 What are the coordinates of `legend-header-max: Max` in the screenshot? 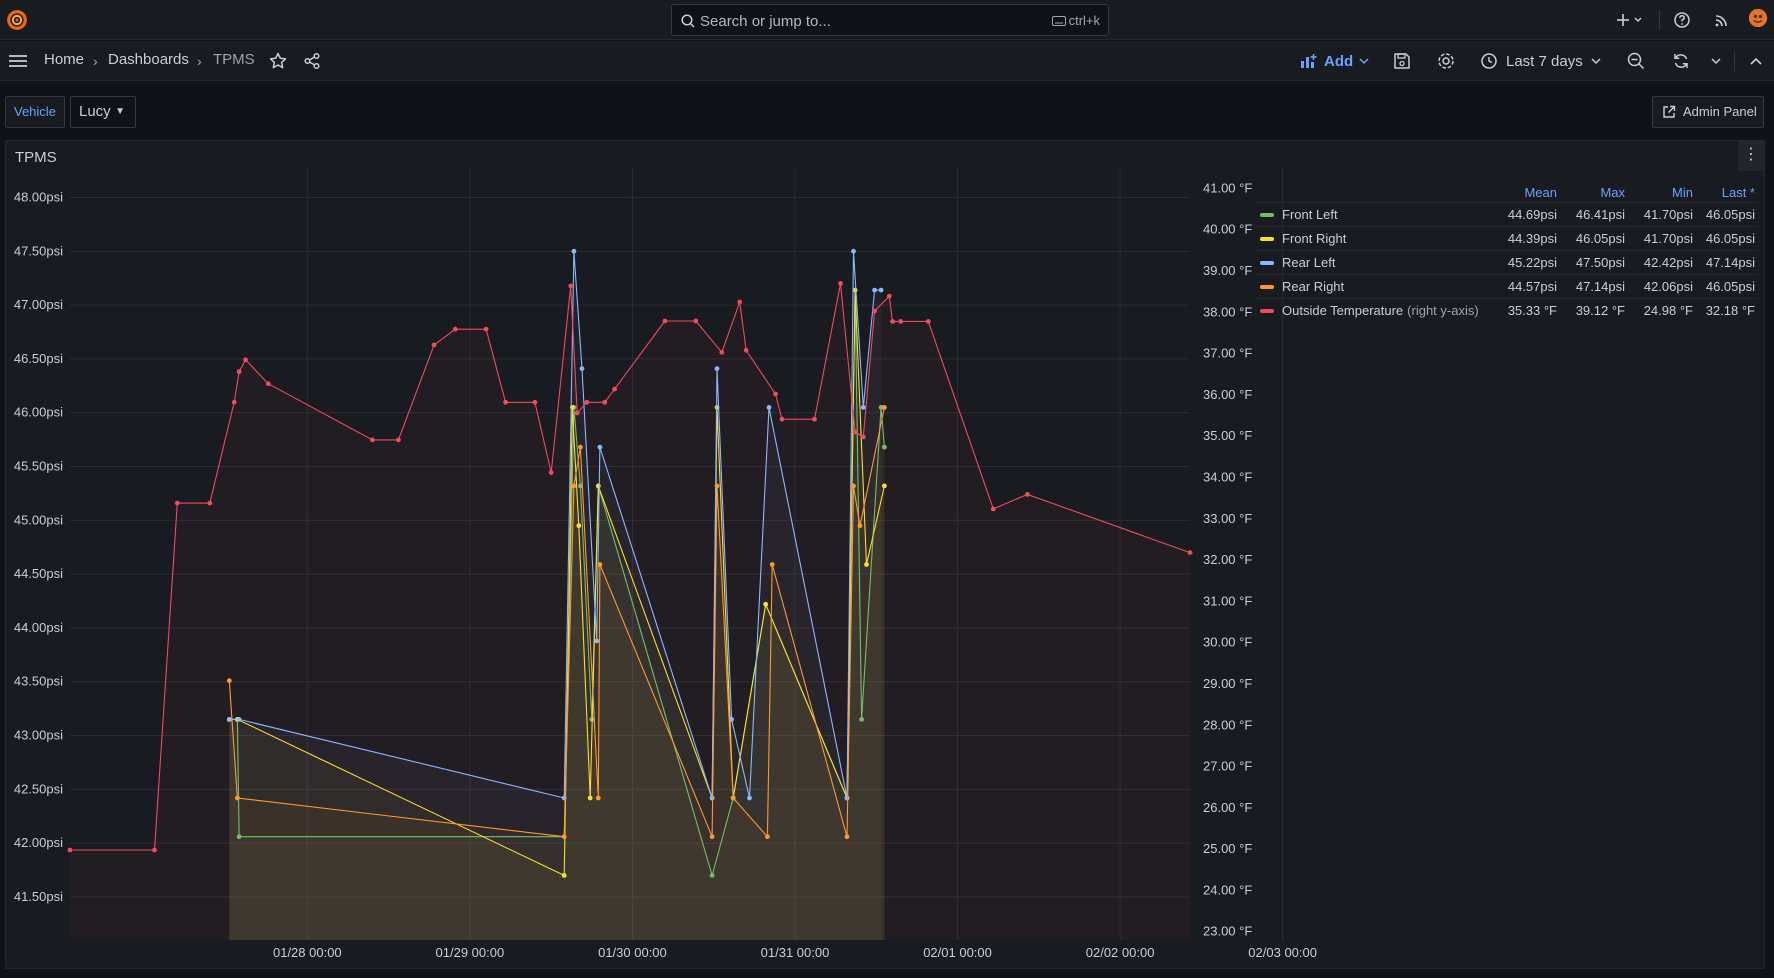 It's located at (1612, 192).